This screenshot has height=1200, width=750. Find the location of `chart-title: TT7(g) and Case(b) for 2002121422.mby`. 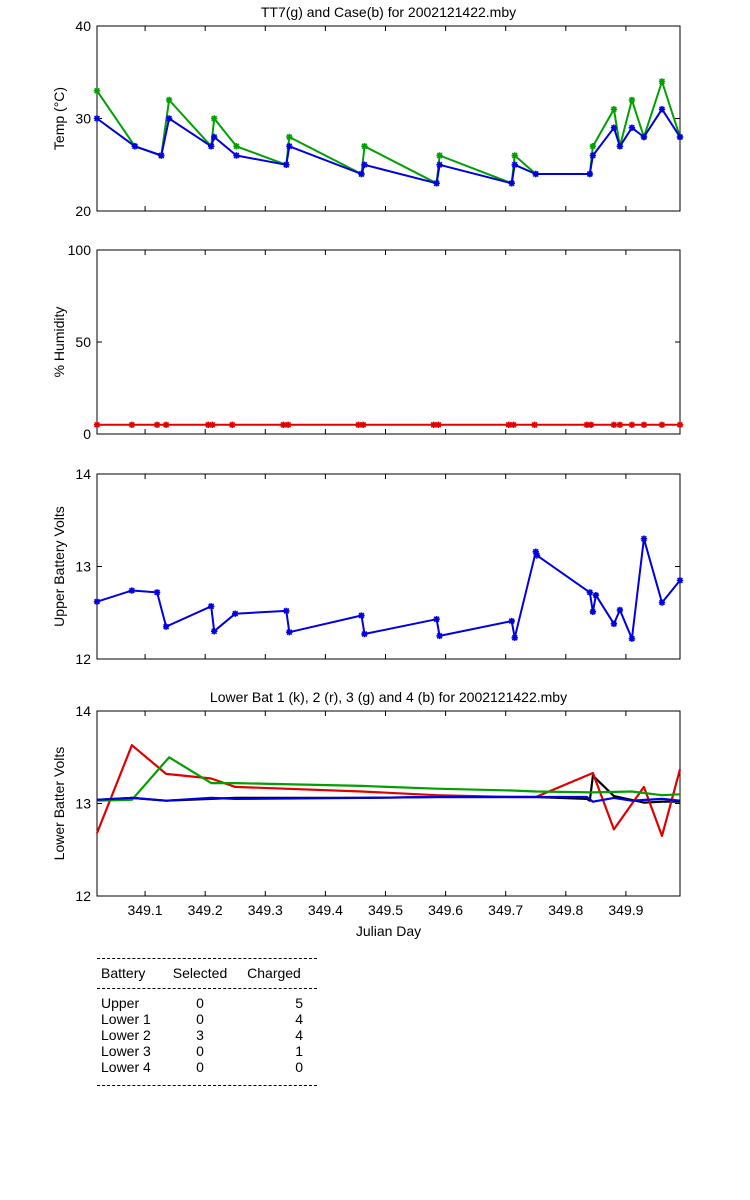

chart-title: TT7(g) and Case(b) for 2002121422.mby is located at coordinates (388, 12).